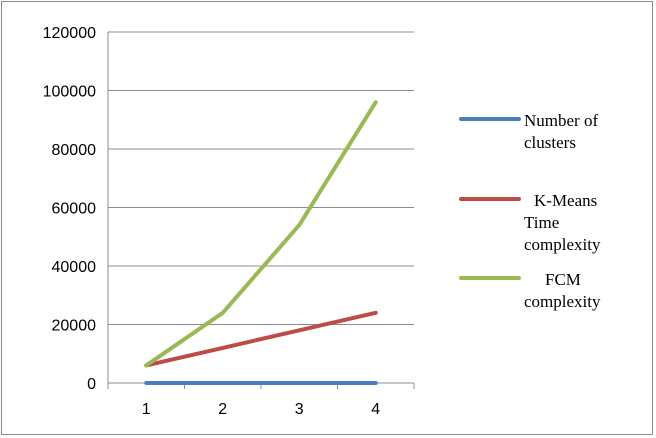 This screenshot has width=656, height=438. I want to click on x-tick-label: 2, so click(222, 409).